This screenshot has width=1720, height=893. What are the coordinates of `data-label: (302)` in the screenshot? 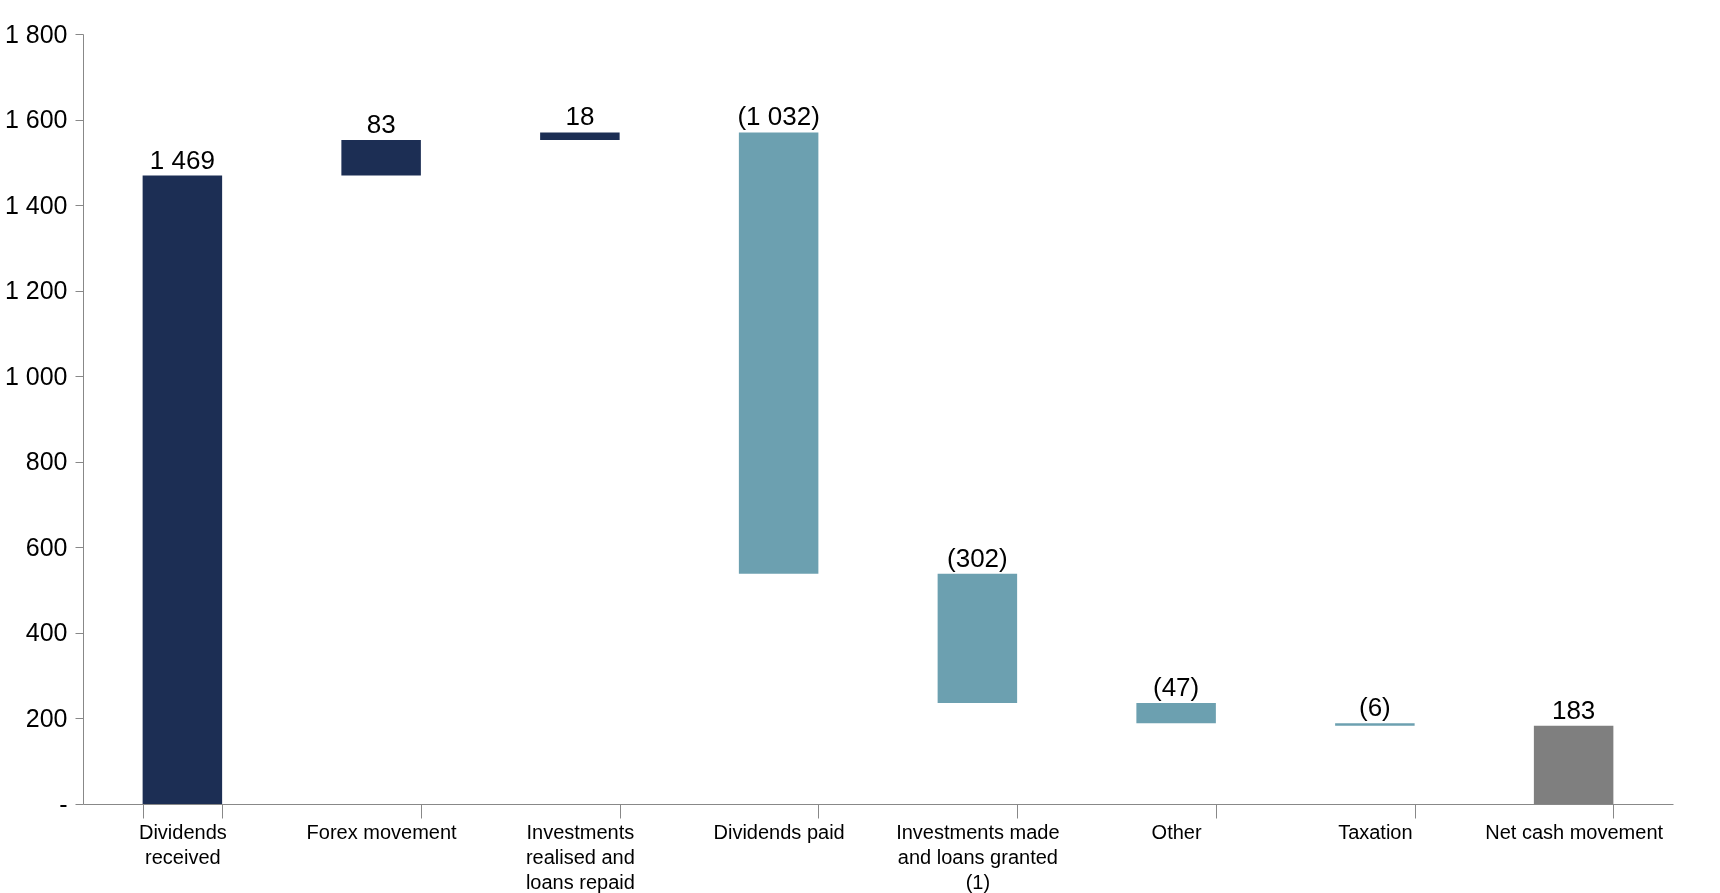 It's located at (977, 557).